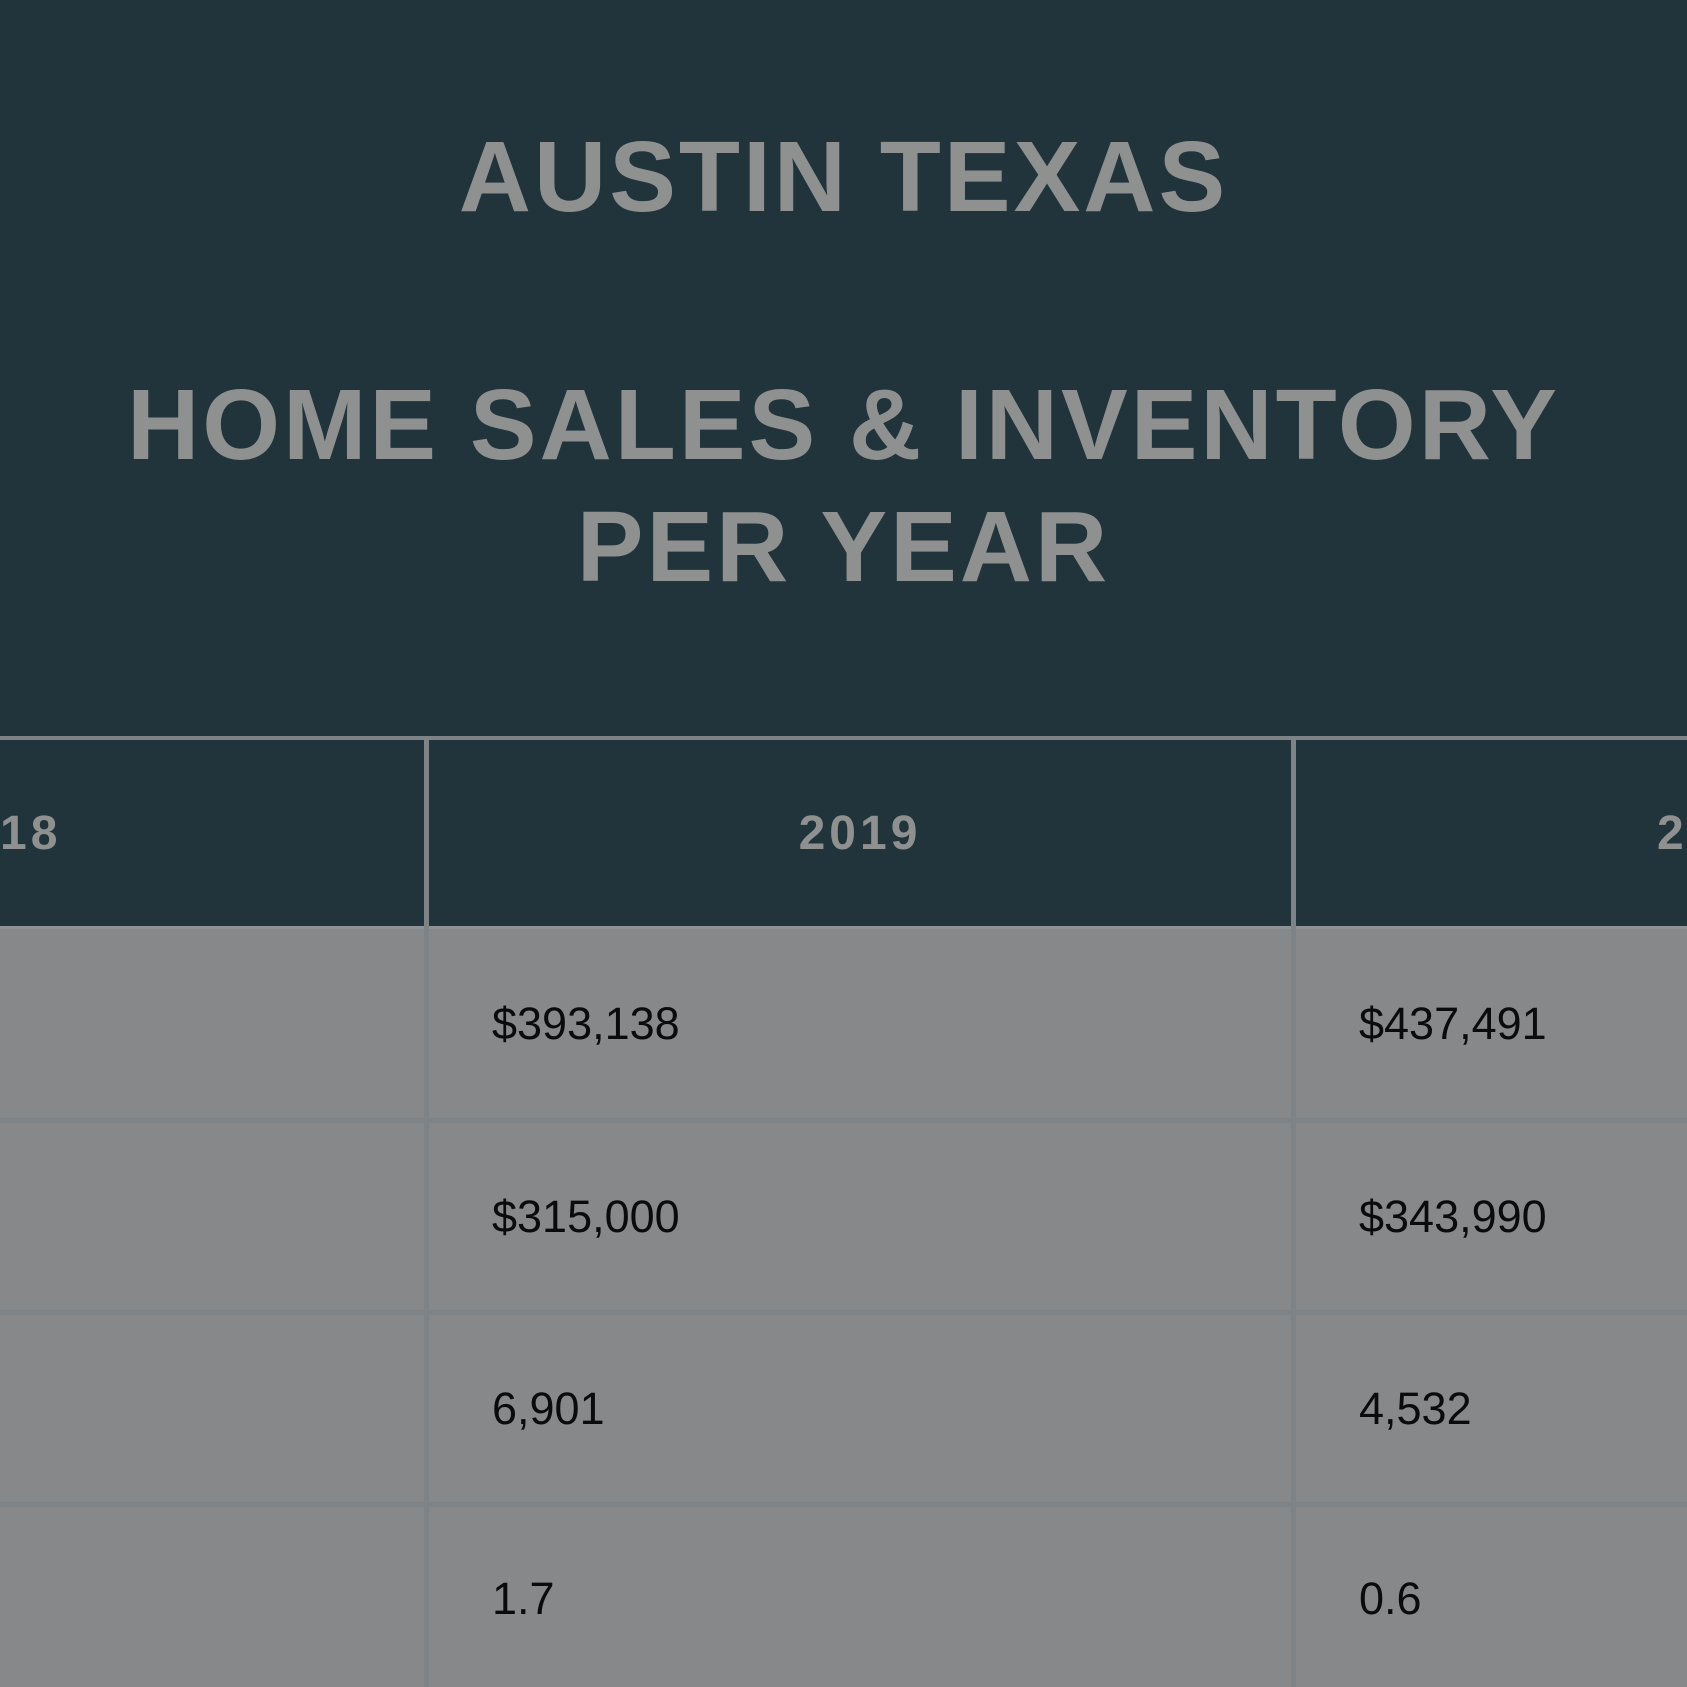 The image size is (1687, 1687). I want to click on header-bottom-border, so click(843, 927).